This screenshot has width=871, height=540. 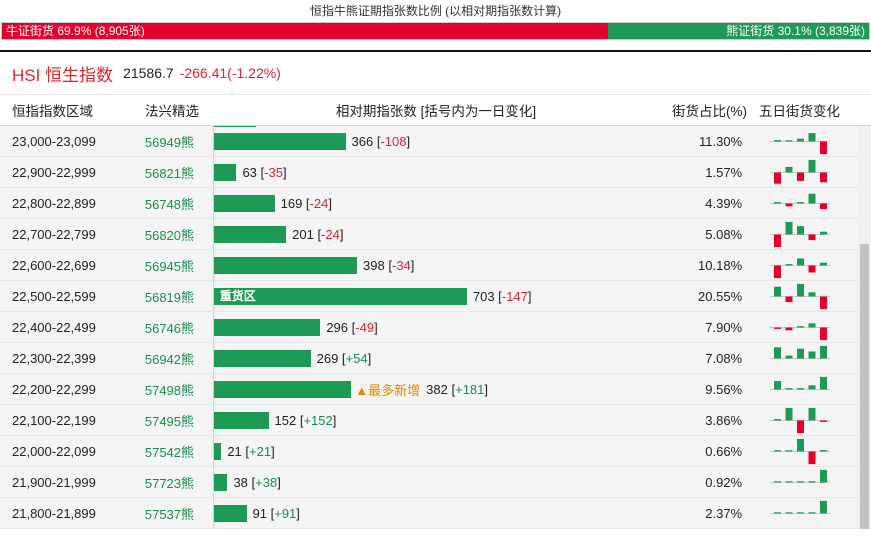 I want to click on bear-ratio-segment: 熊证街货 30.1% (3,839张), so click(x=738, y=31).